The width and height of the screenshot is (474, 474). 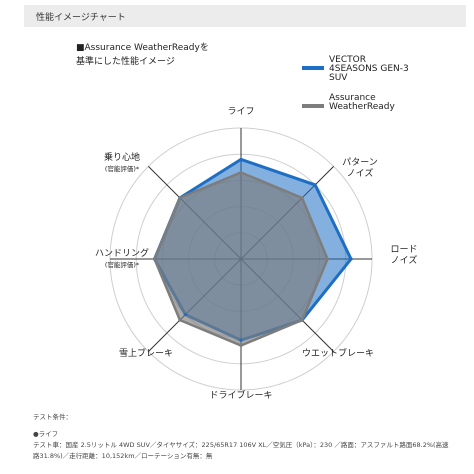 What do you see at coordinates (338, 353) in the screenshot?
I see `axis-label-3: ウエットブレーキ` at bounding box center [338, 353].